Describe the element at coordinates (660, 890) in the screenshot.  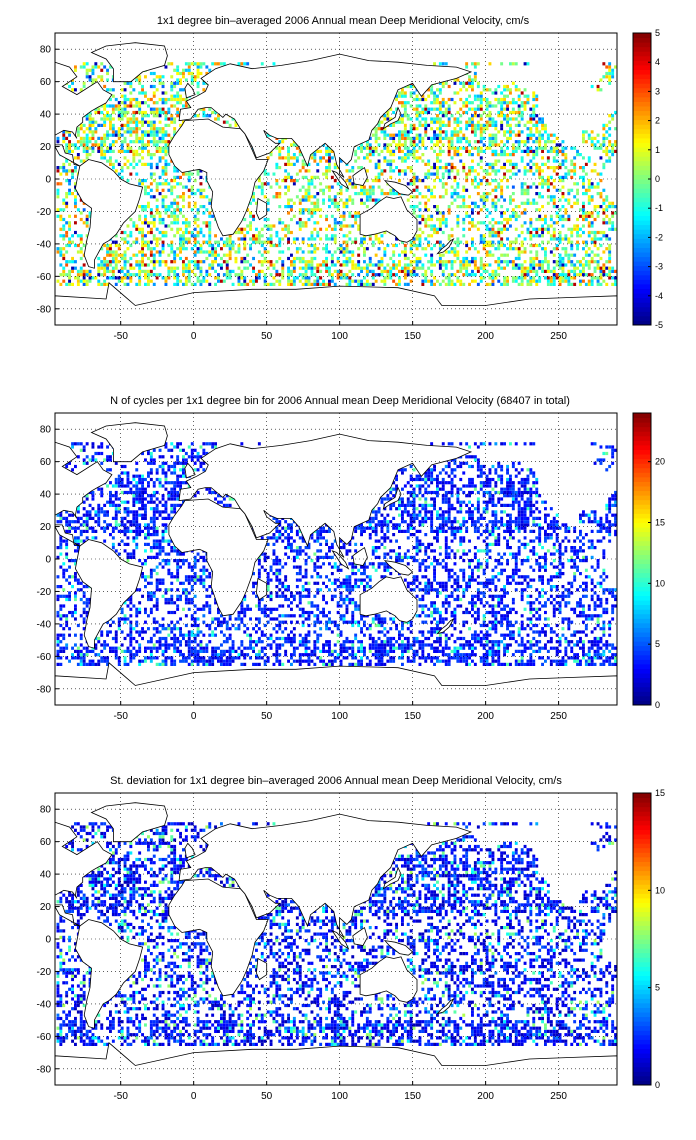
I see `colorbar-tick-label: 10` at that location.